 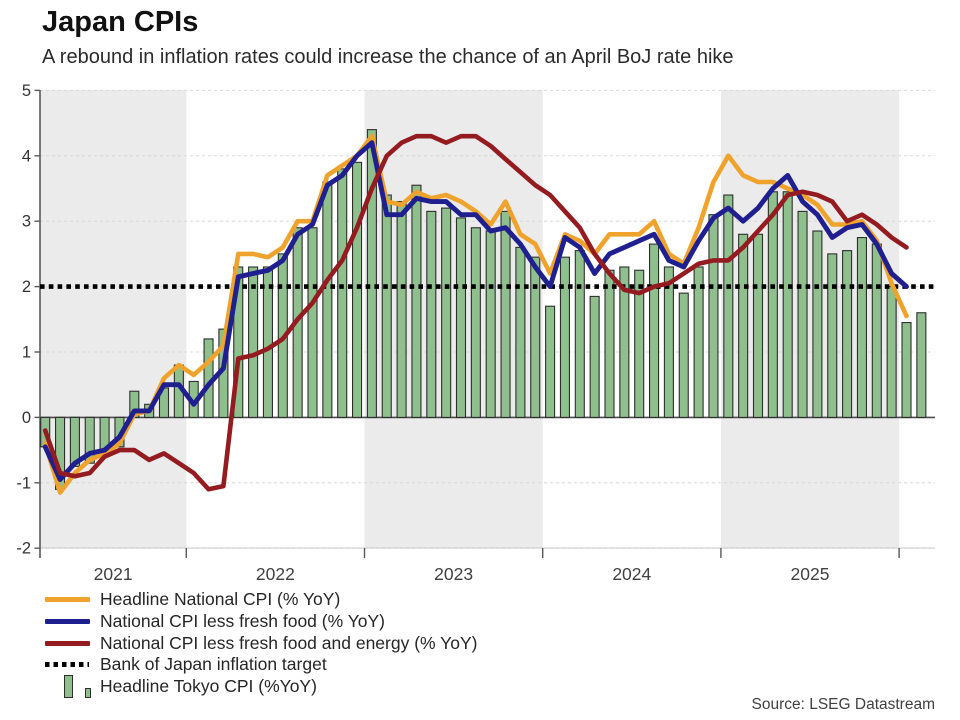 I want to click on y-axis-tick-label: 3, so click(x=26, y=222).